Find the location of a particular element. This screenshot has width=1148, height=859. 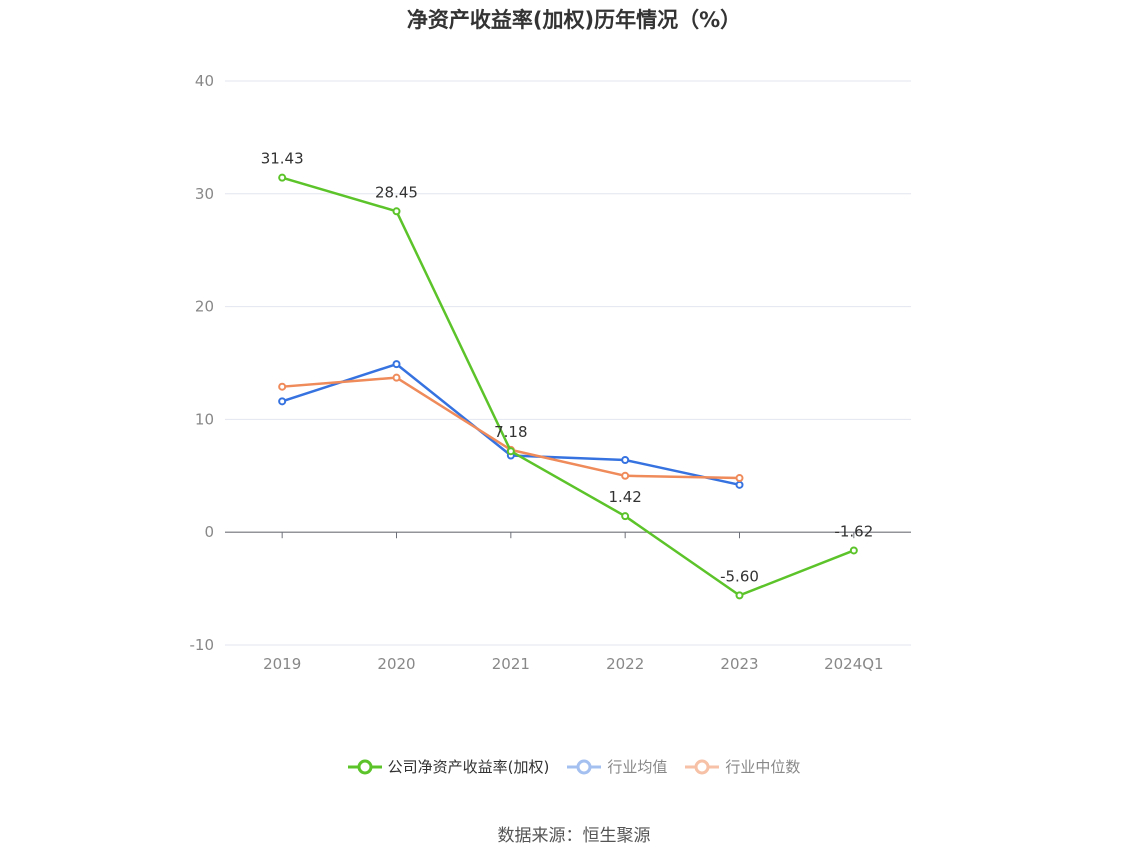

data-label: -1.62 is located at coordinates (853, 531).